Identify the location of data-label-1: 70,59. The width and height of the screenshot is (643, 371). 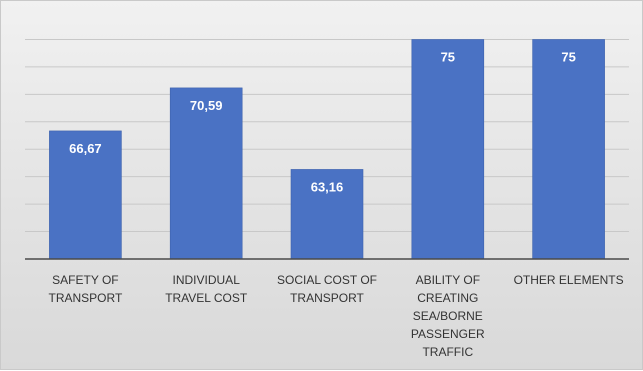
(206, 105).